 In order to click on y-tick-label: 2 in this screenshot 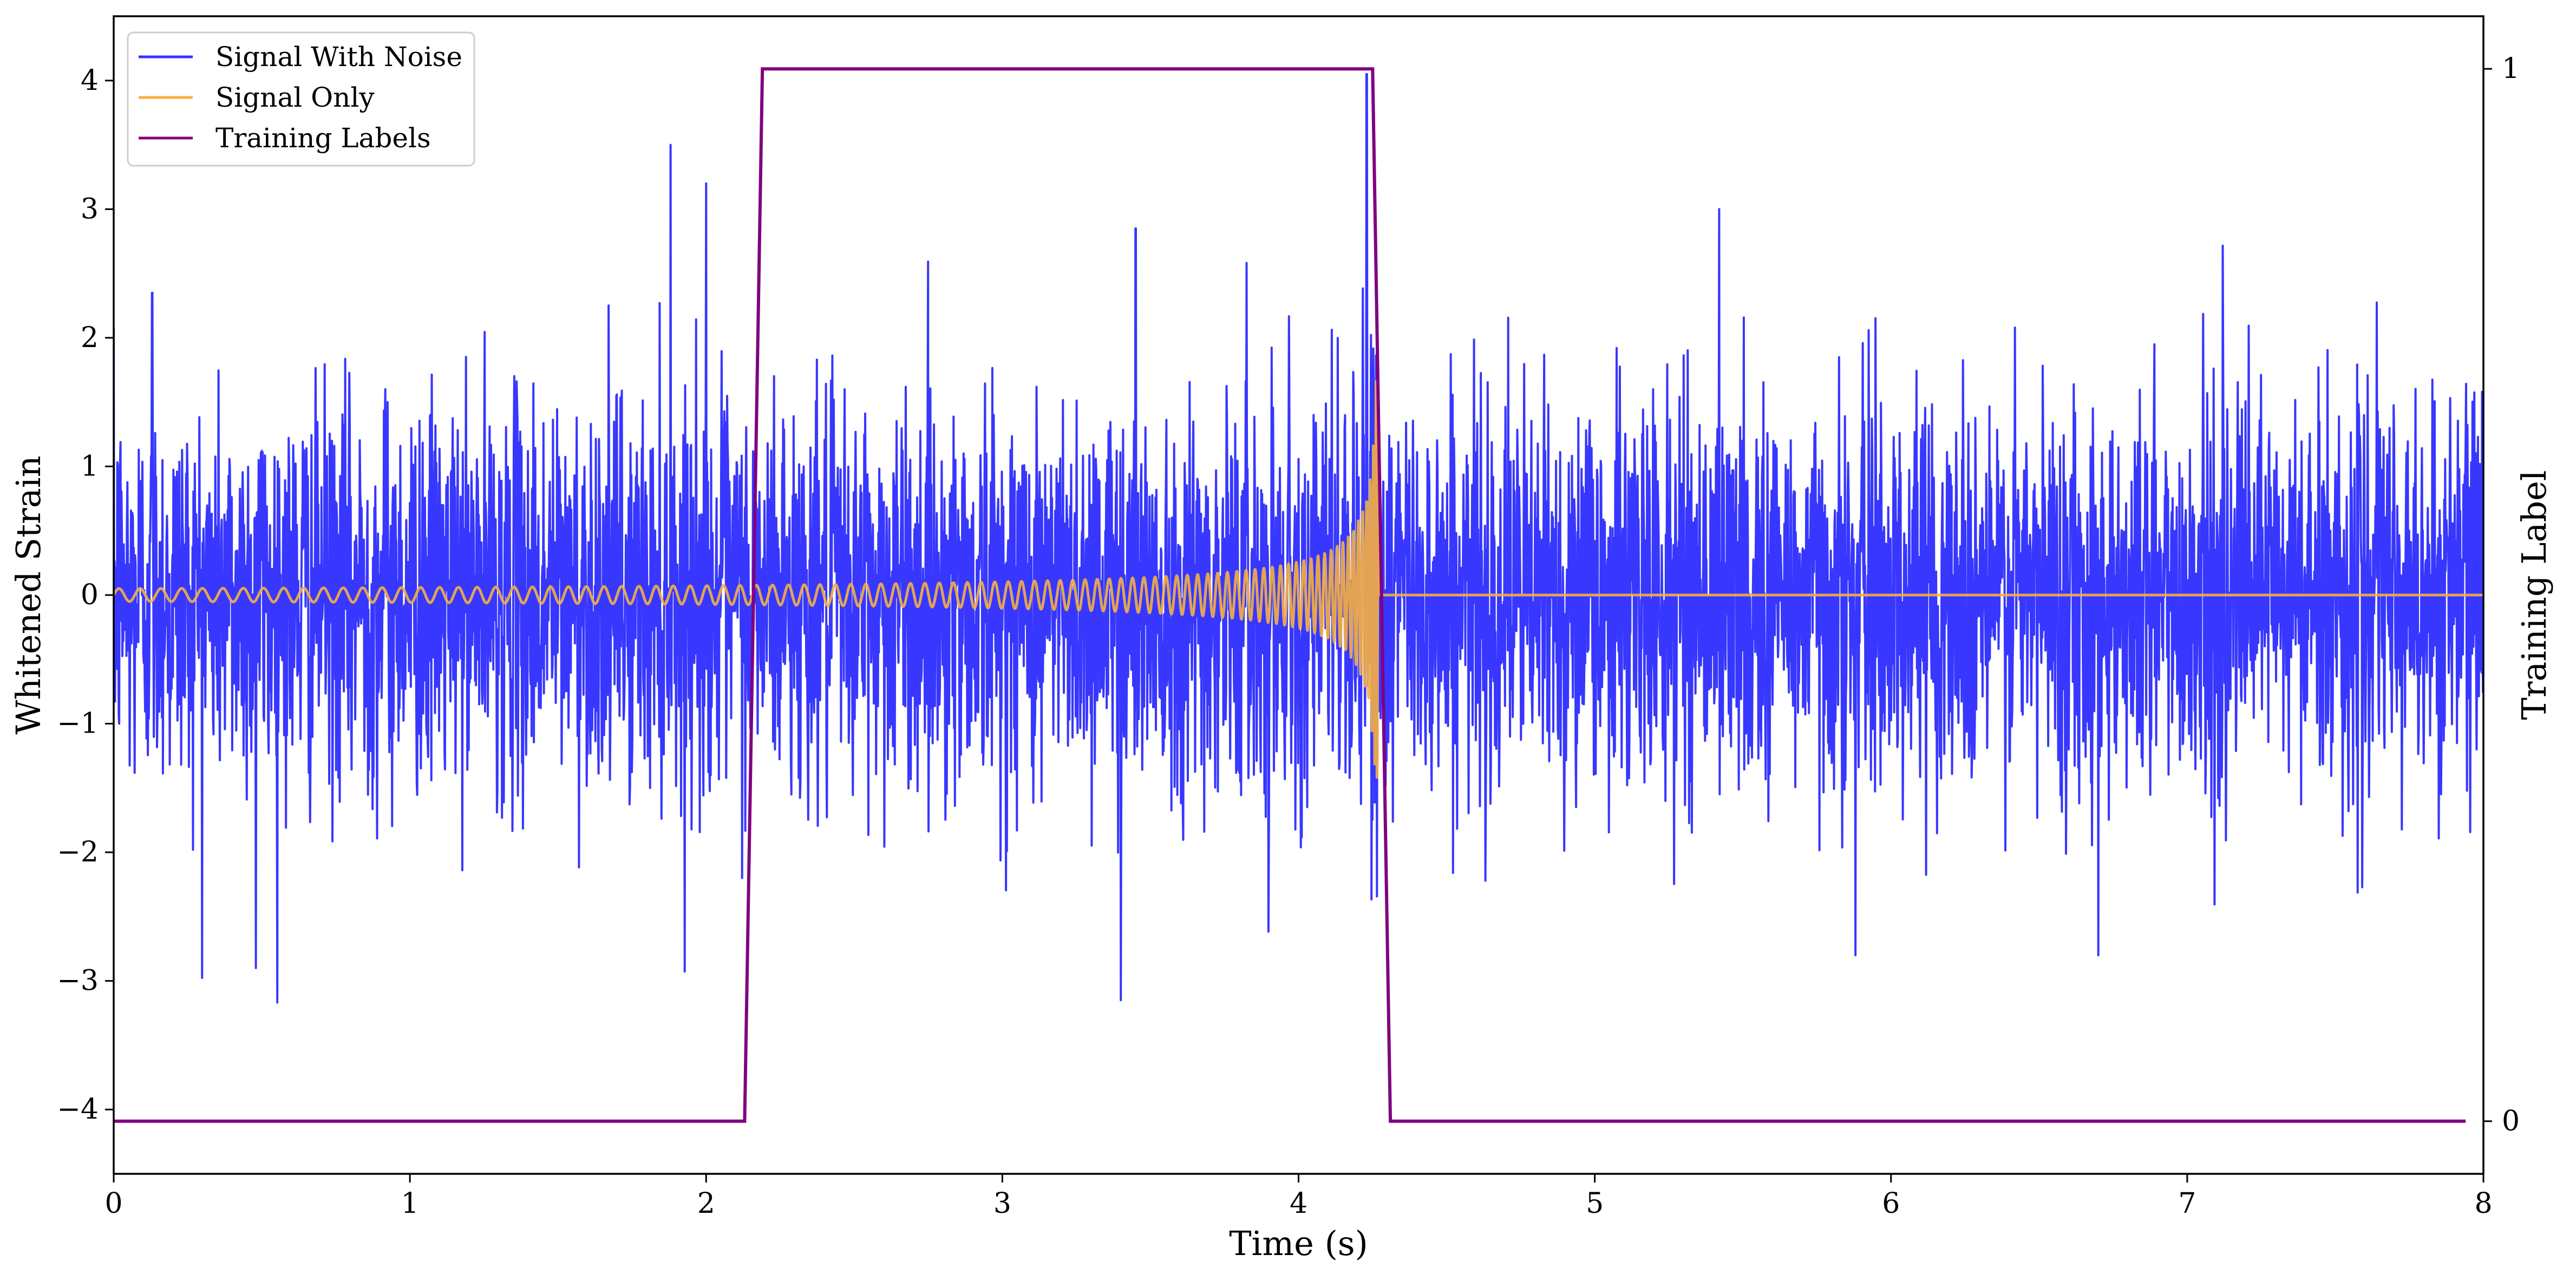, I will do `click(90, 338)`.